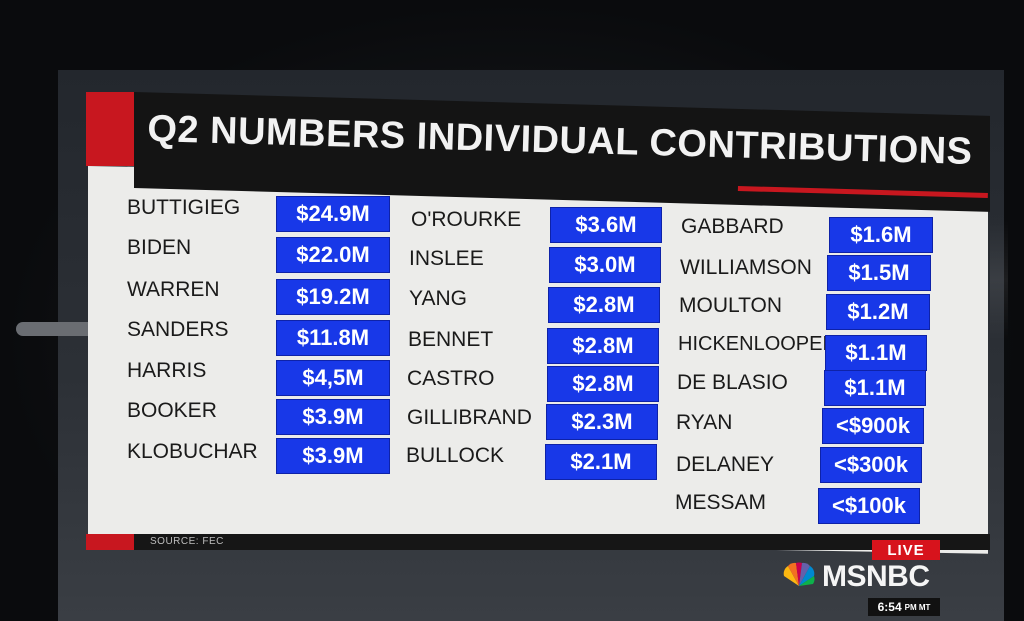  What do you see at coordinates (871, 465) in the screenshot?
I see `amount-box: <$300k` at bounding box center [871, 465].